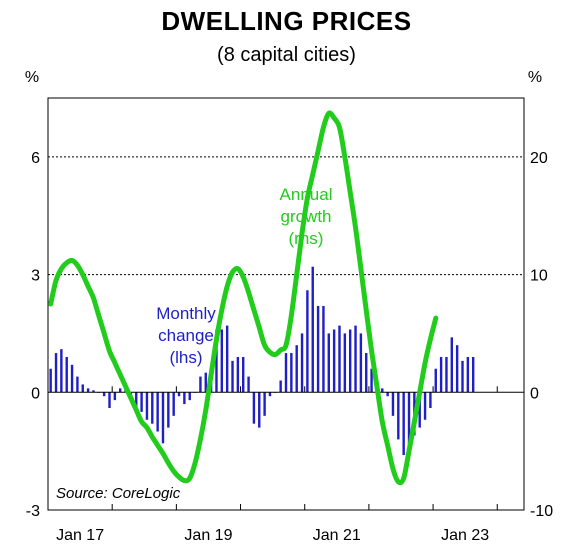 This screenshot has width=573, height=548. I want to click on chart-title: DWELLING PRICES, so click(286, 21).